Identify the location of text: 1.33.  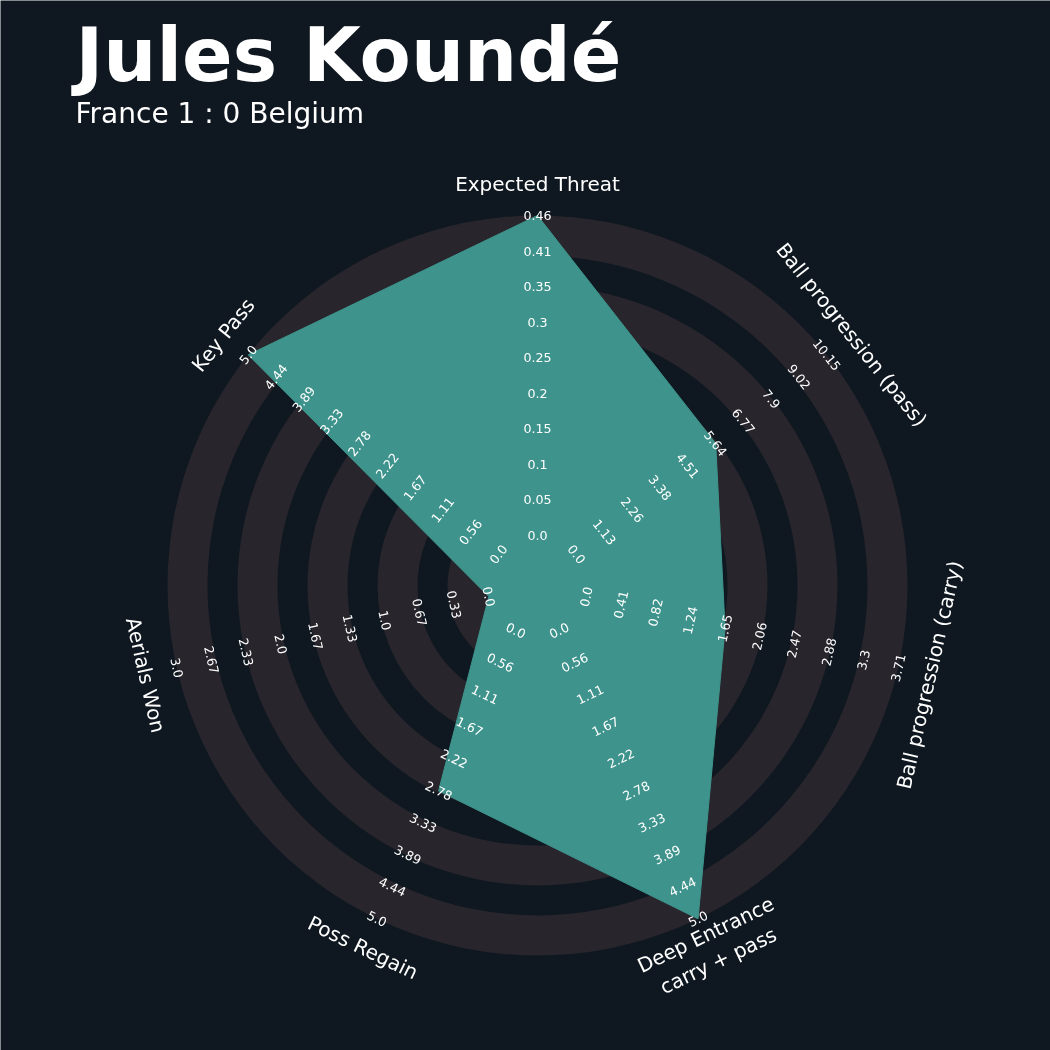
(350, 628).